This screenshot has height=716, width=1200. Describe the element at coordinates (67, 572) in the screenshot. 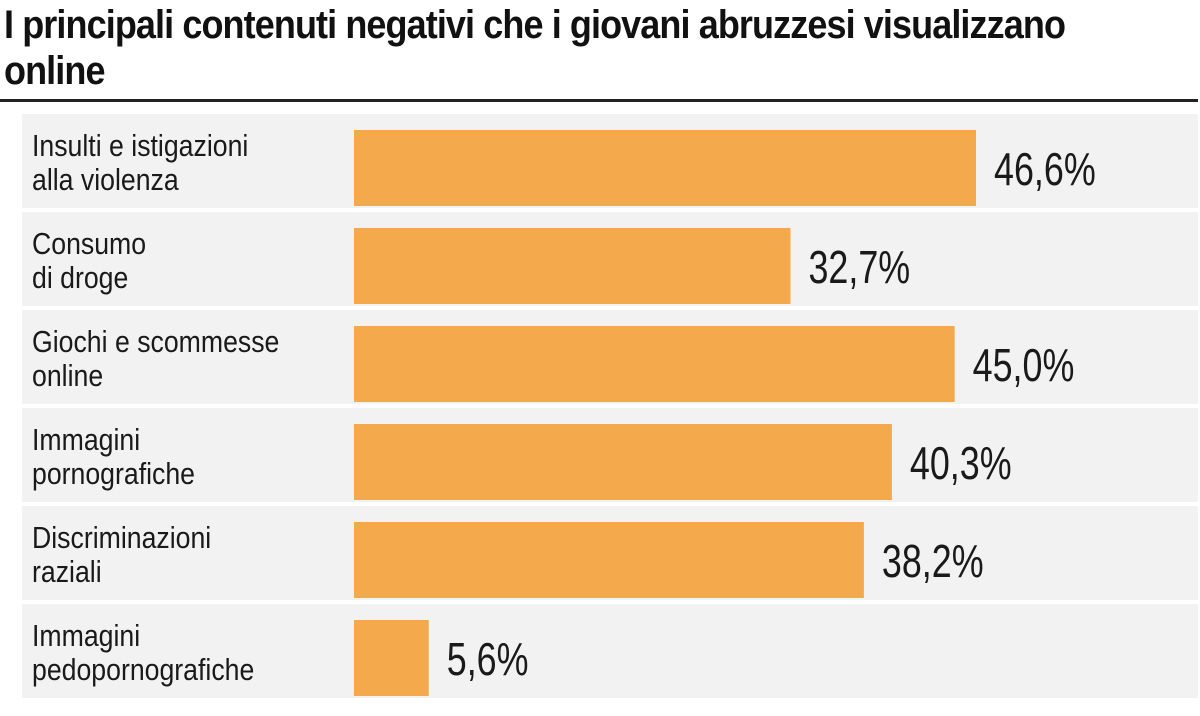

I see `category-label-line: raziali` at that location.